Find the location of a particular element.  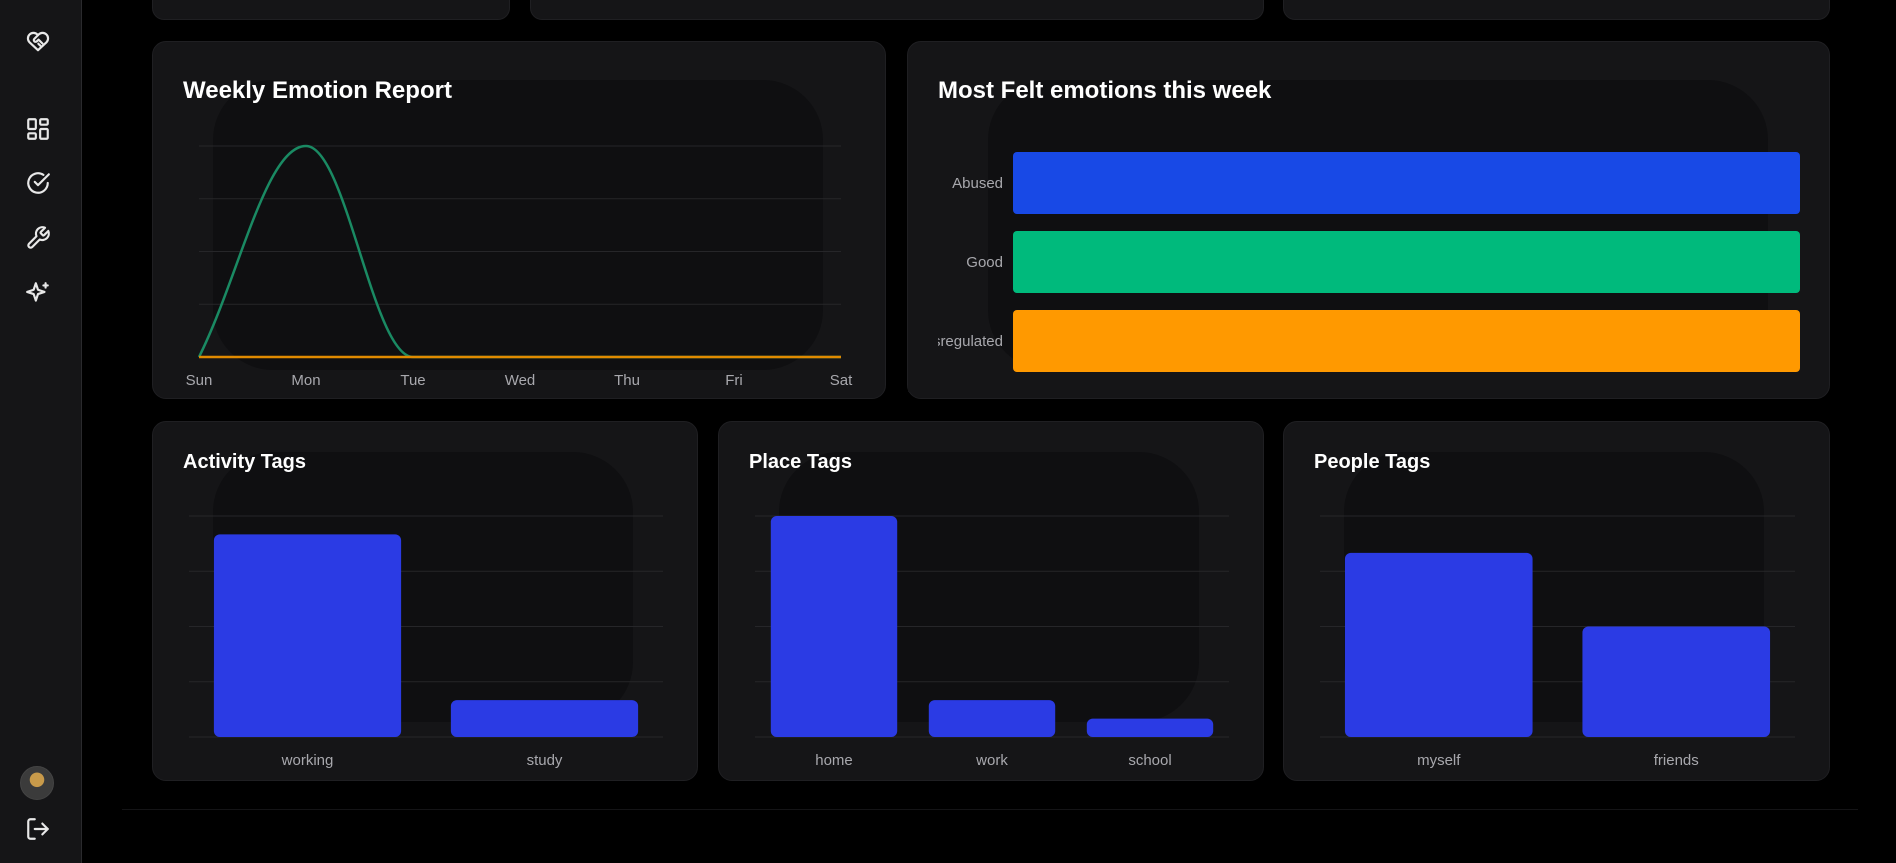

activity-tags-card: Activity Tags working study is located at coordinates (425, 601).